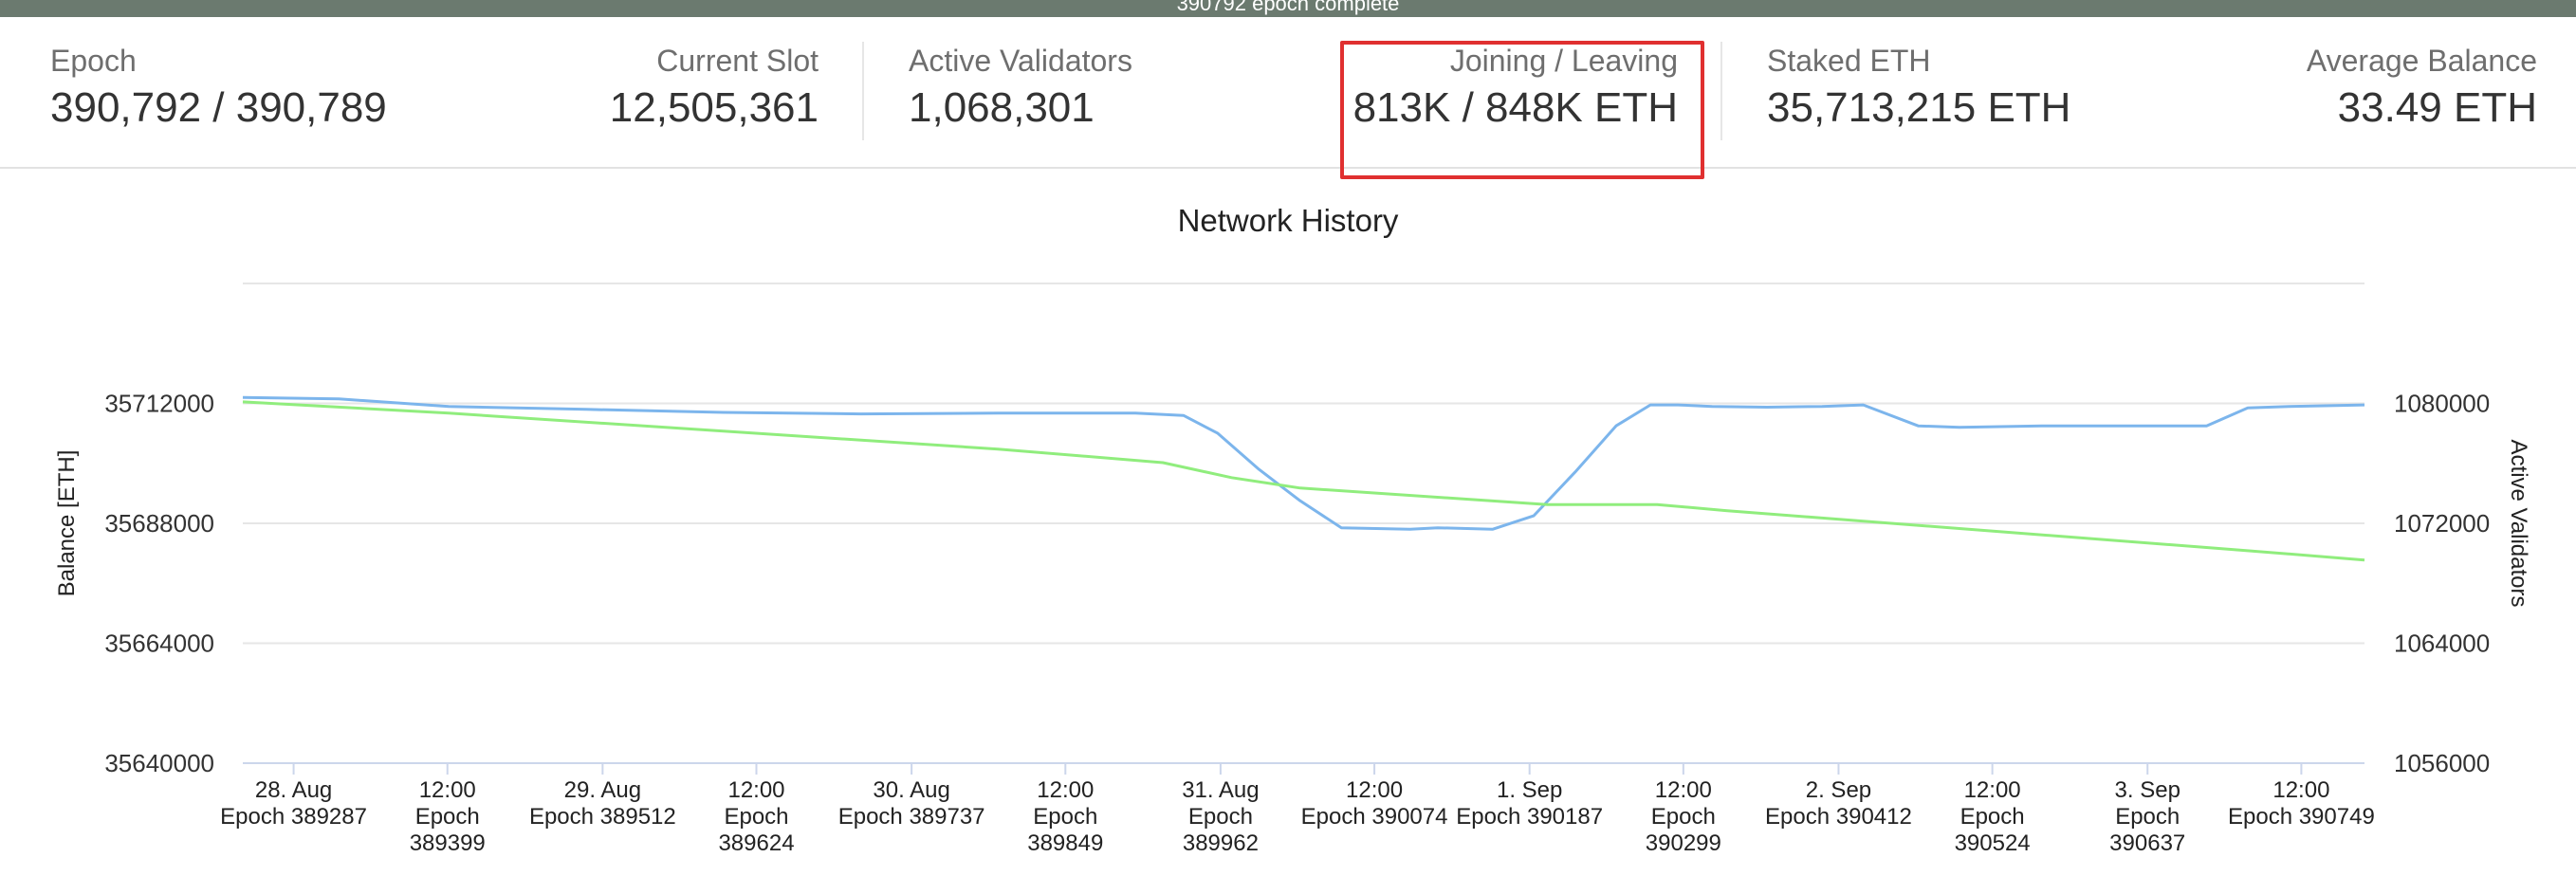  Describe the element at coordinates (602, 790) in the screenshot. I see `x-tick-label: 29. Aug` at that location.